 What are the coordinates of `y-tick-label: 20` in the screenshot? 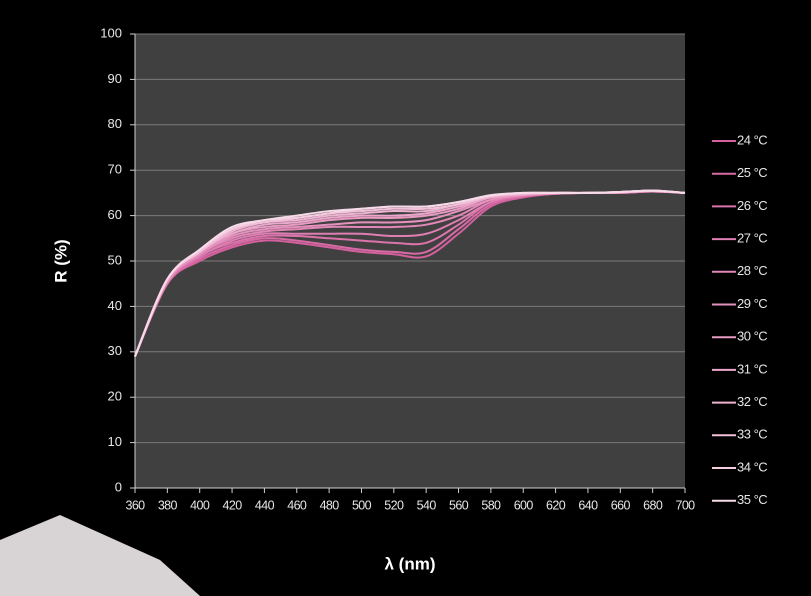 It's located at (115, 396).